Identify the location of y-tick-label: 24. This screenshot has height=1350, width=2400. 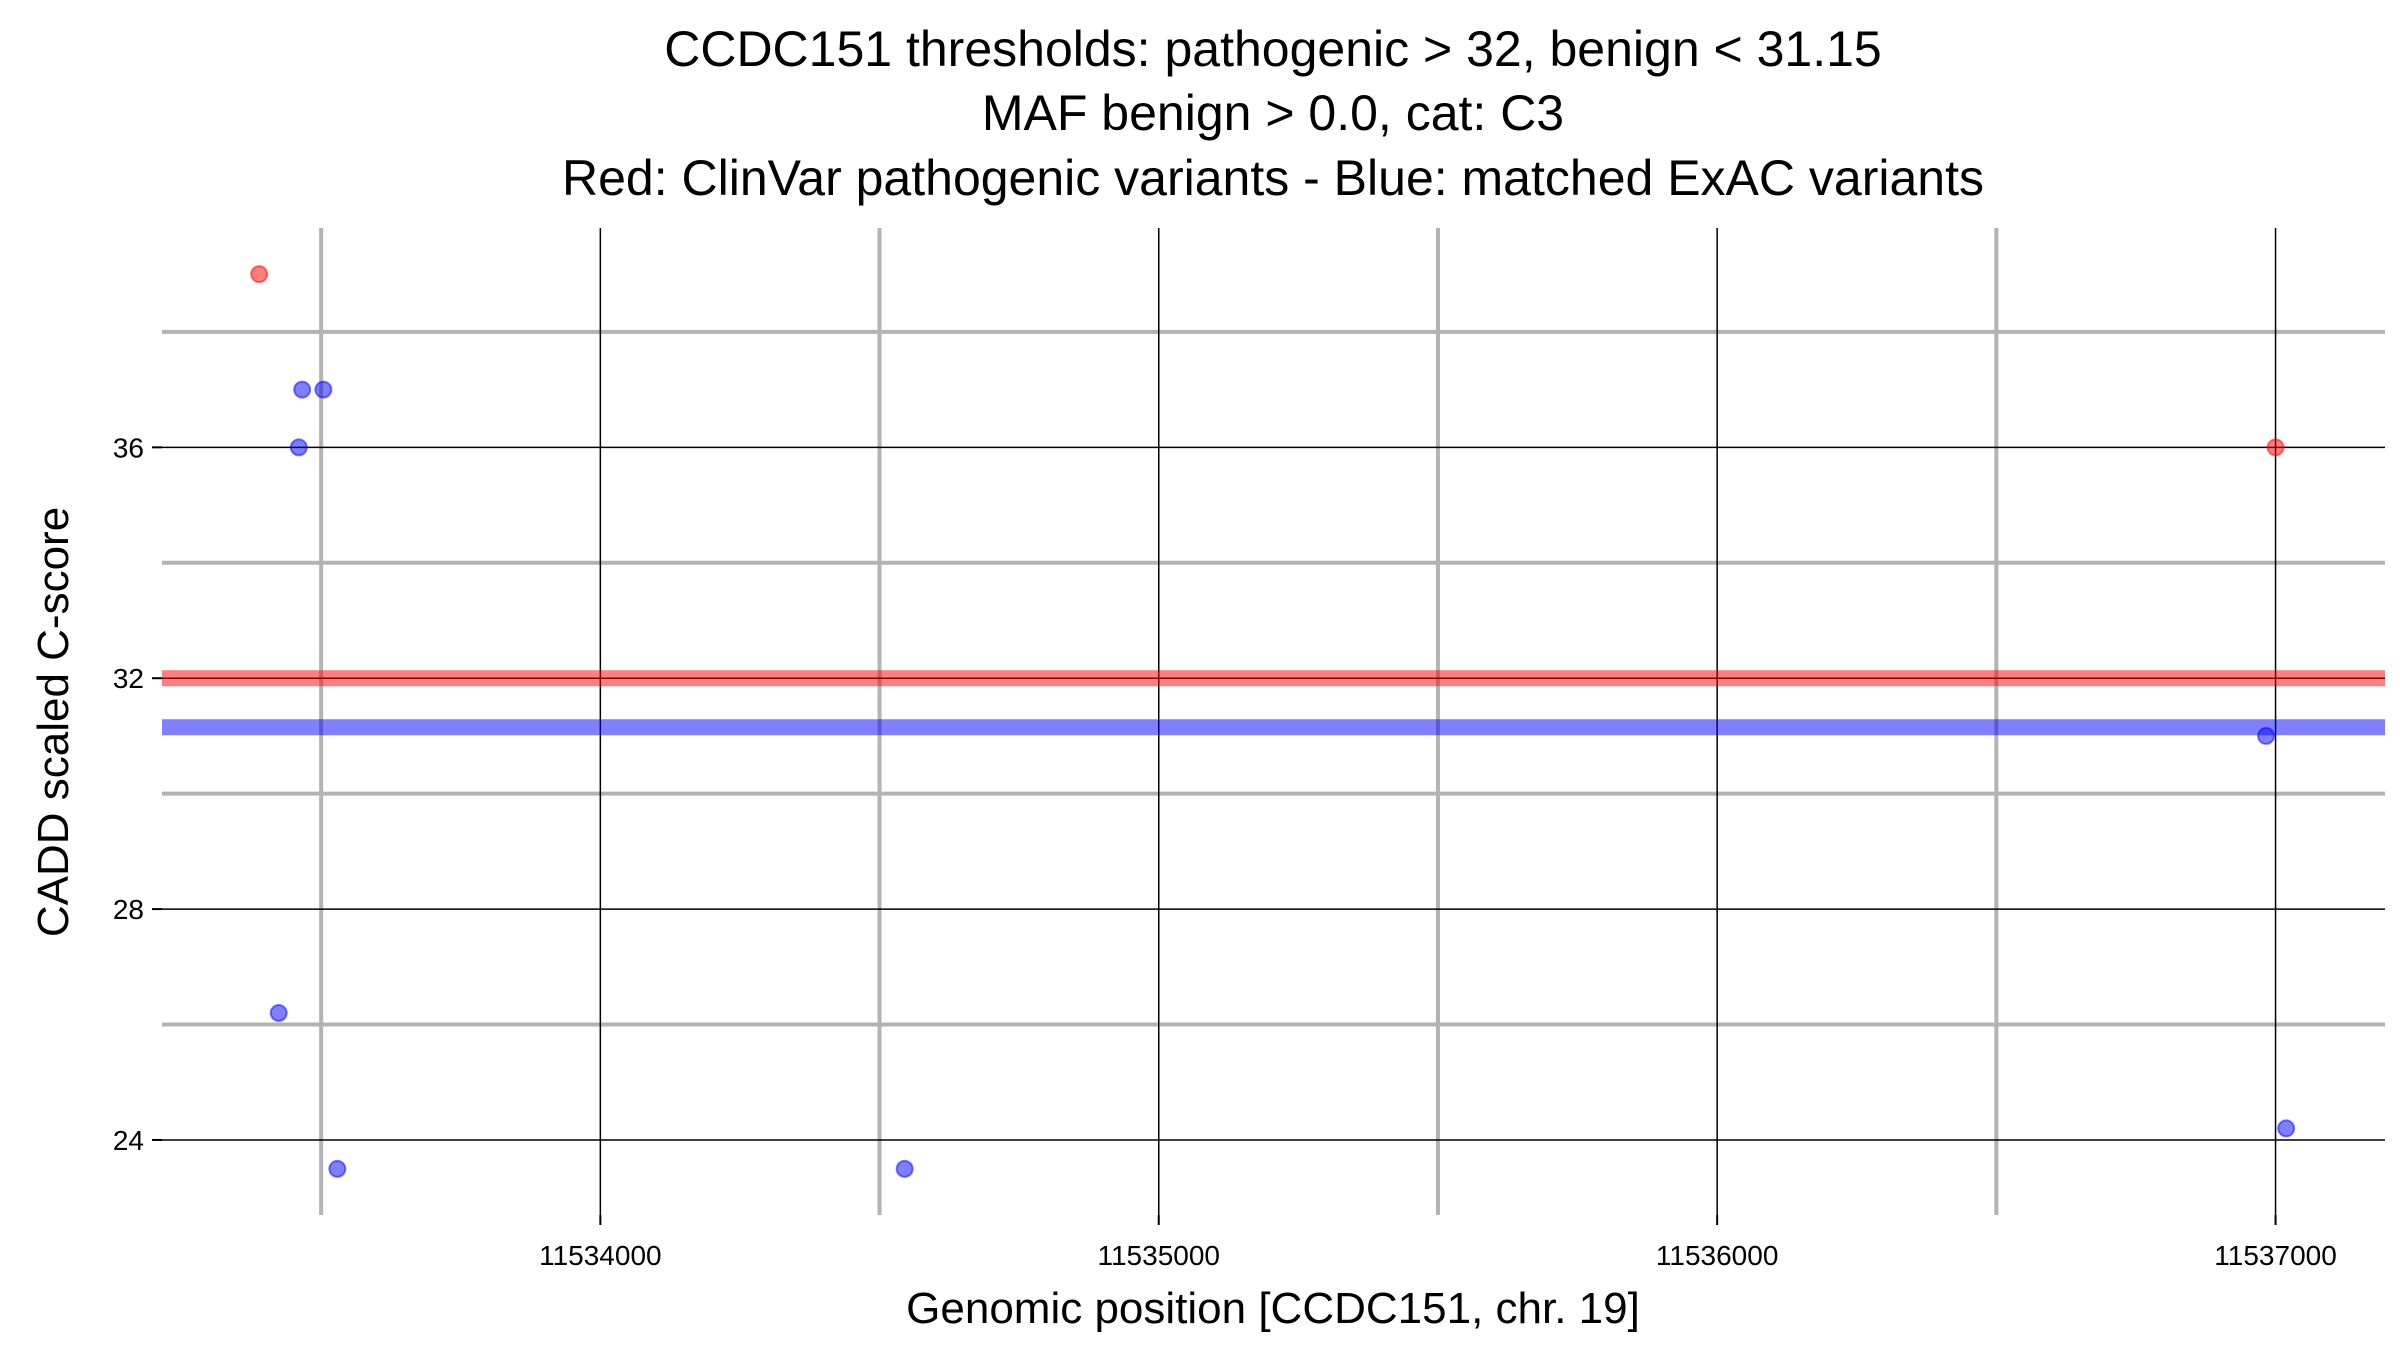
(128, 1140).